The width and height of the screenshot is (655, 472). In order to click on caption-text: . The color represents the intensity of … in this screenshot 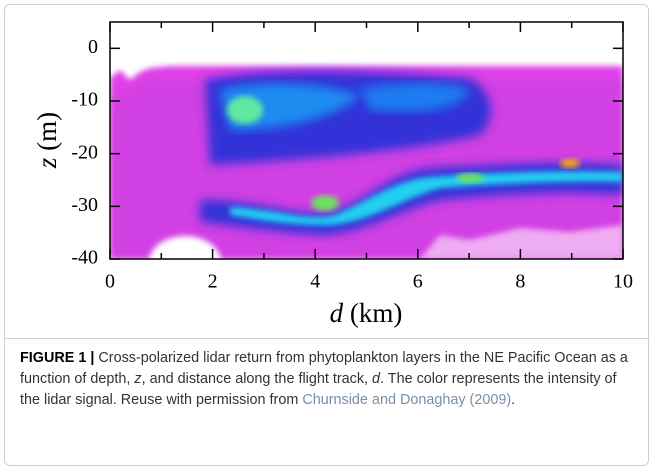, I will do `click(318, 389)`.